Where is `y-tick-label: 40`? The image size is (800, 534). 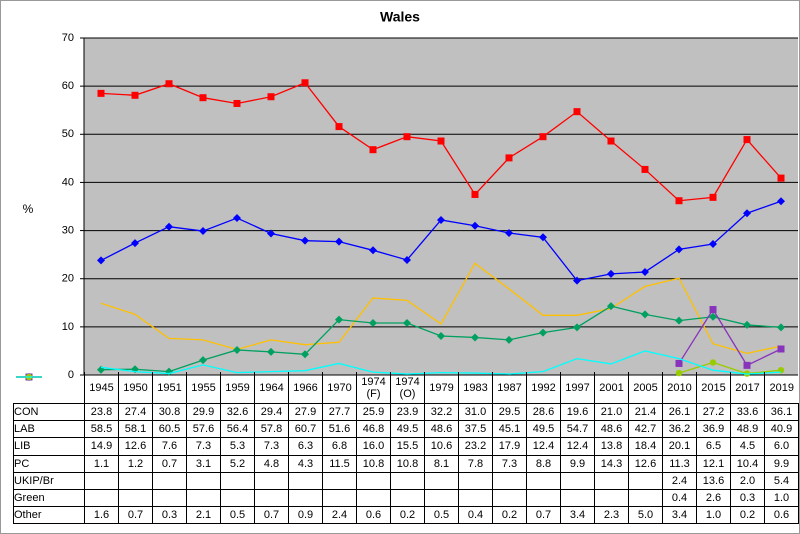 y-tick-label: 40 is located at coordinates (68, 182).